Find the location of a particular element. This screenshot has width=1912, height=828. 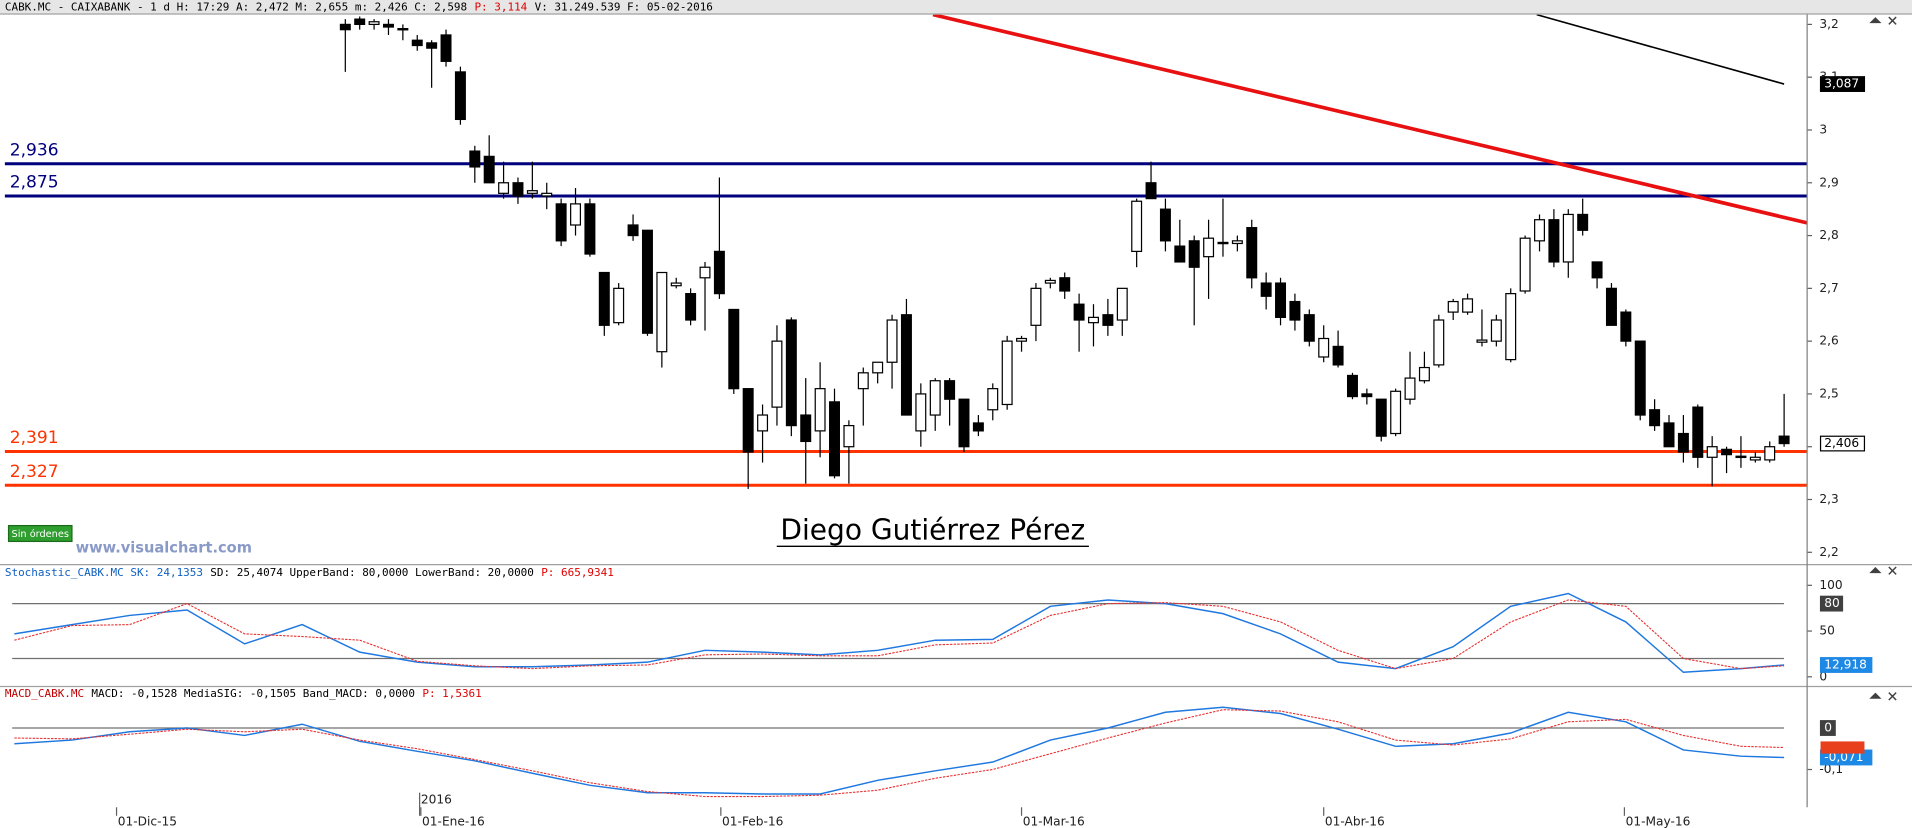

level-label: 2,391 is located at coordinates (34, 438).